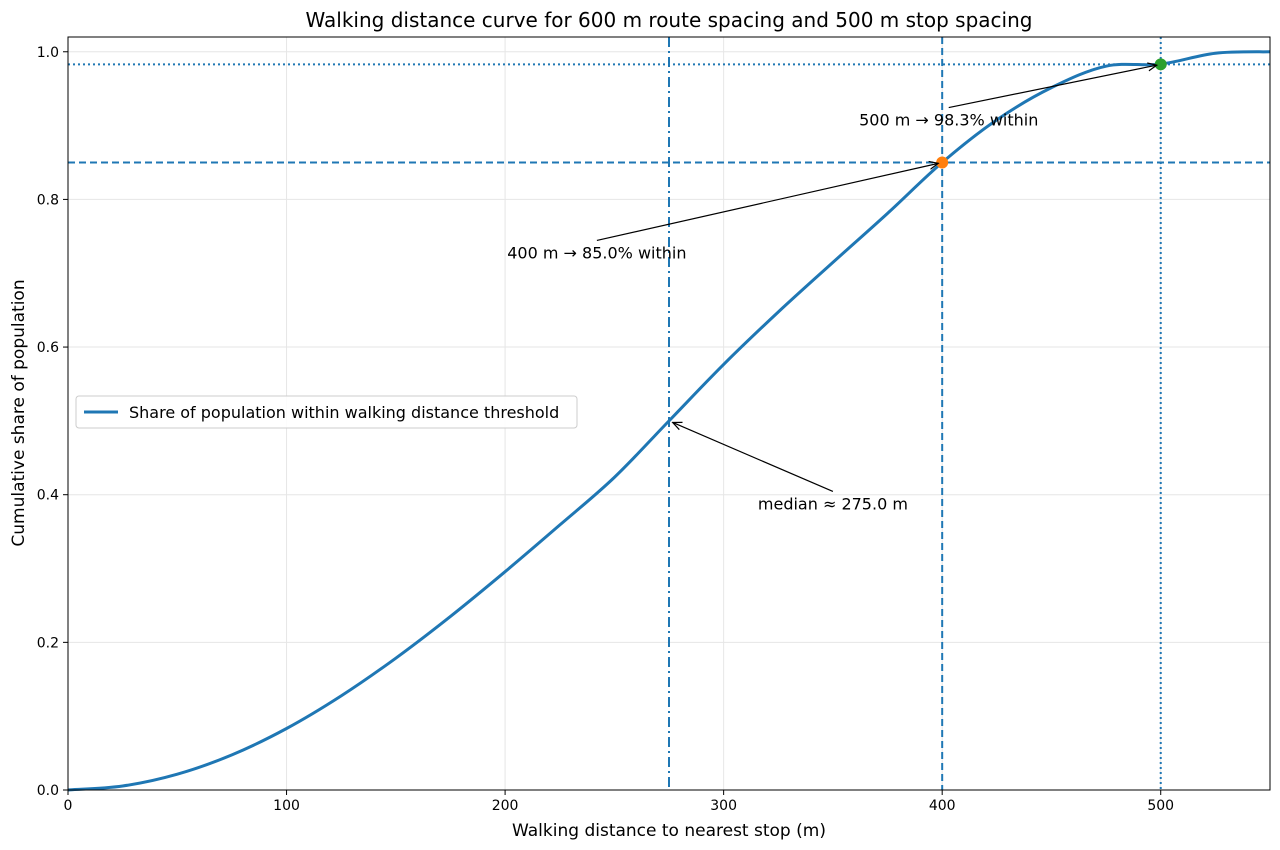 This screenshot has height=850, width=1280. I want to click on legend-box, so click(326, 412).